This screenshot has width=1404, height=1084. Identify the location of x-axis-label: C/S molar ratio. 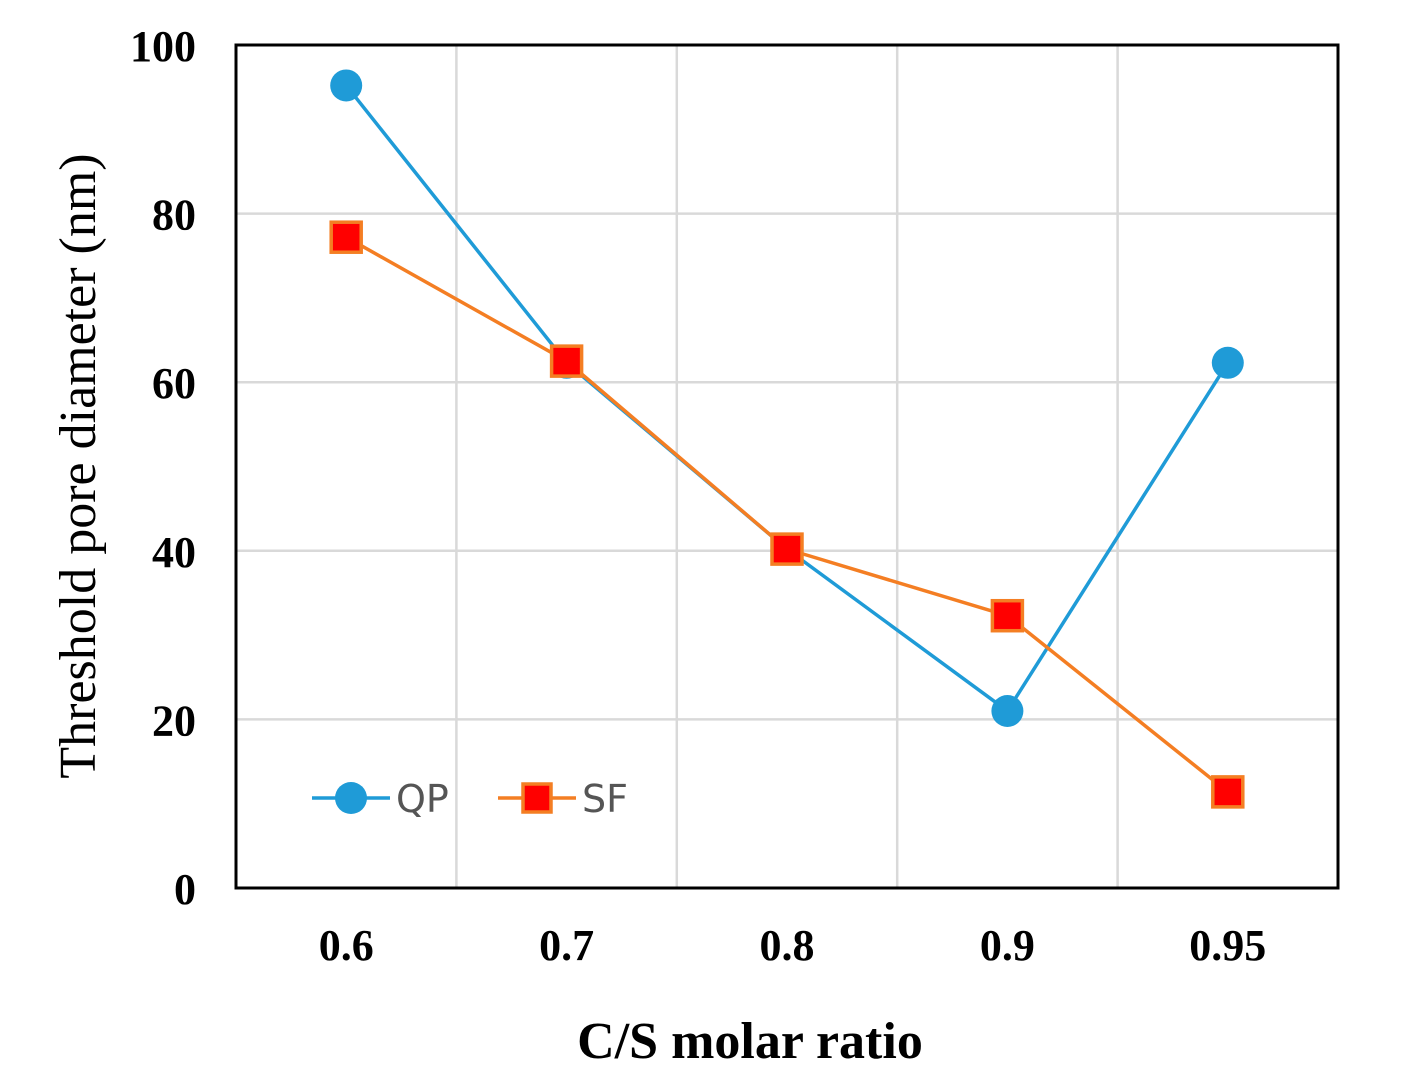
(750, 1041).